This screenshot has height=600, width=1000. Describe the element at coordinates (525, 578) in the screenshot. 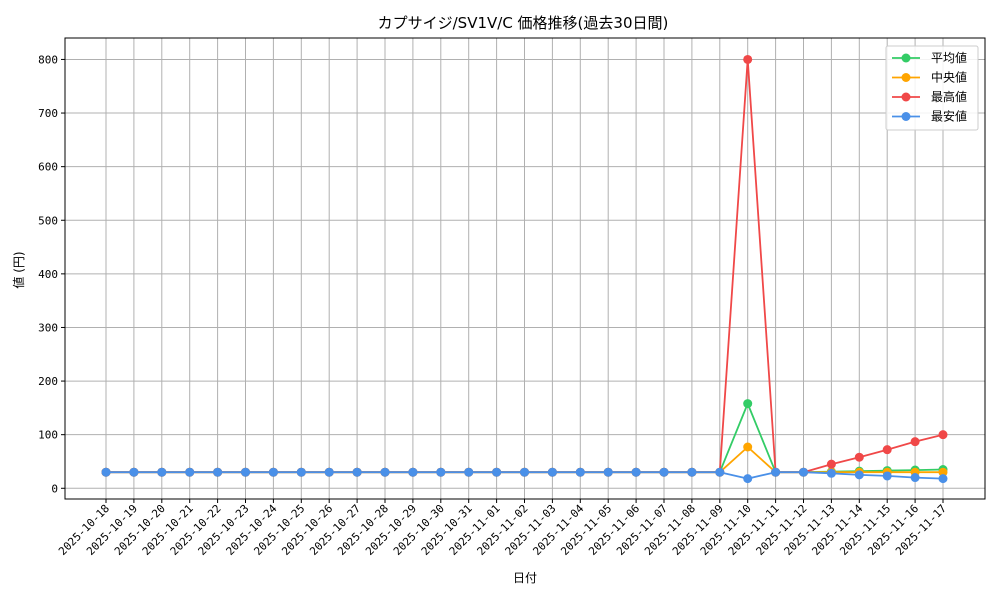

I see `x-axis-label: 日付` at that location.